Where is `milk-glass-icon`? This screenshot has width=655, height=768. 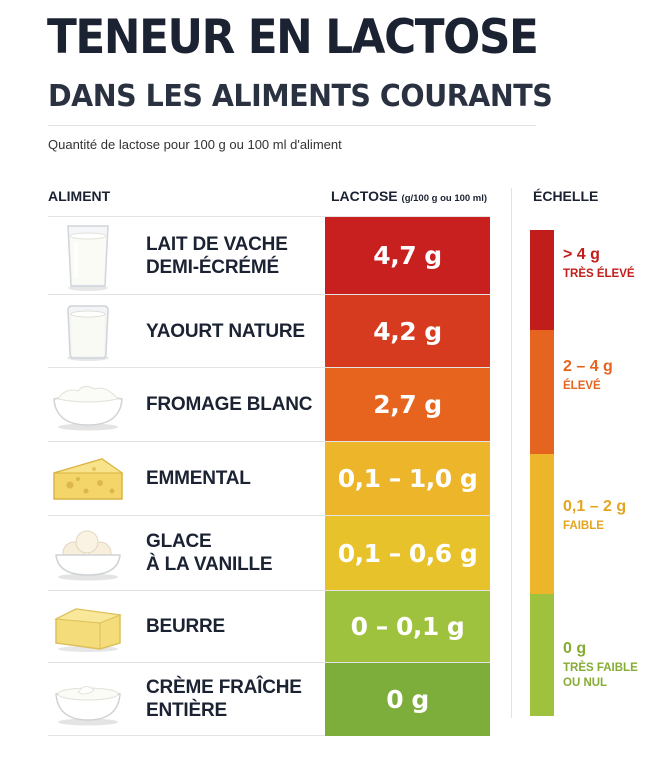
milk-glass-icon is located at coordinates (88, 255).